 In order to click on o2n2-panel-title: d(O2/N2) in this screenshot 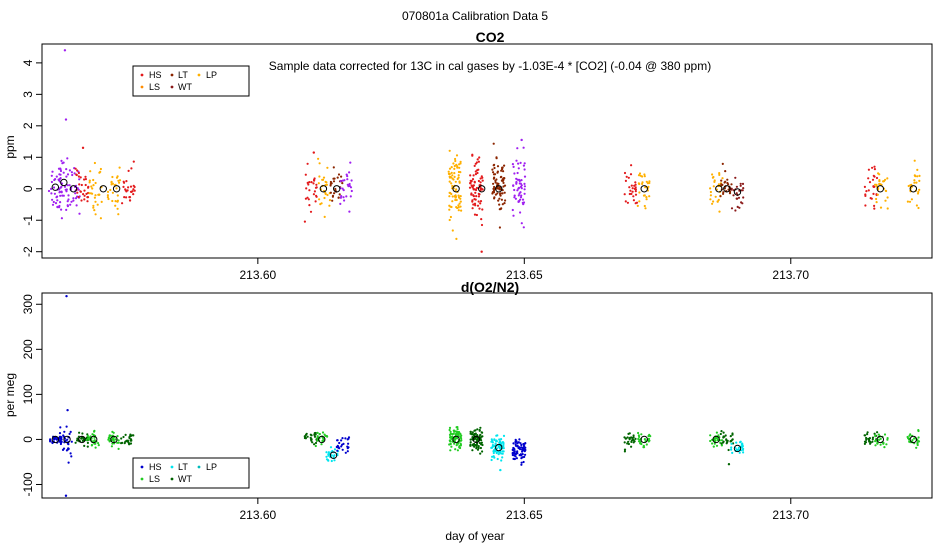, I will do `click(490, 287)`.